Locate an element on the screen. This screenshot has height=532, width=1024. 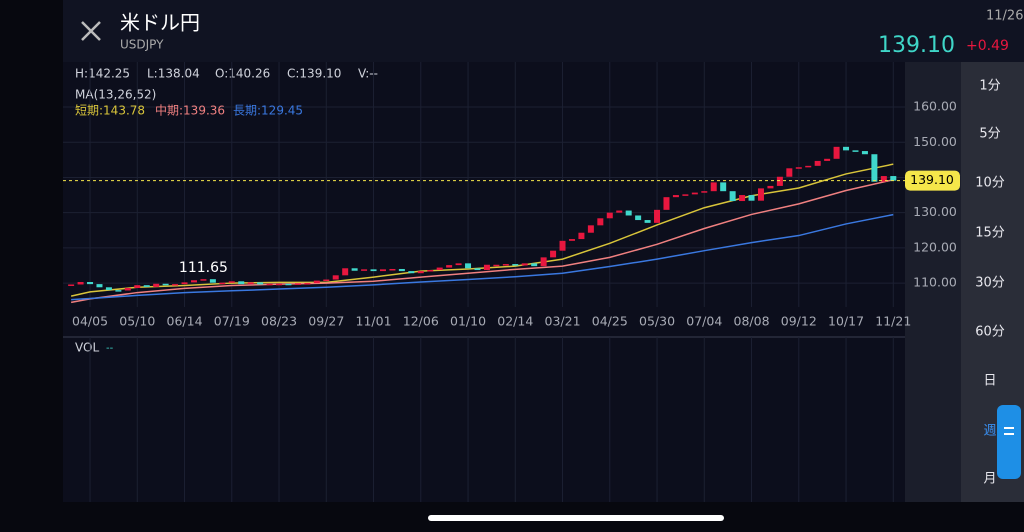
ohlc-low: L:138.04 is located at coordinates (173, 74).